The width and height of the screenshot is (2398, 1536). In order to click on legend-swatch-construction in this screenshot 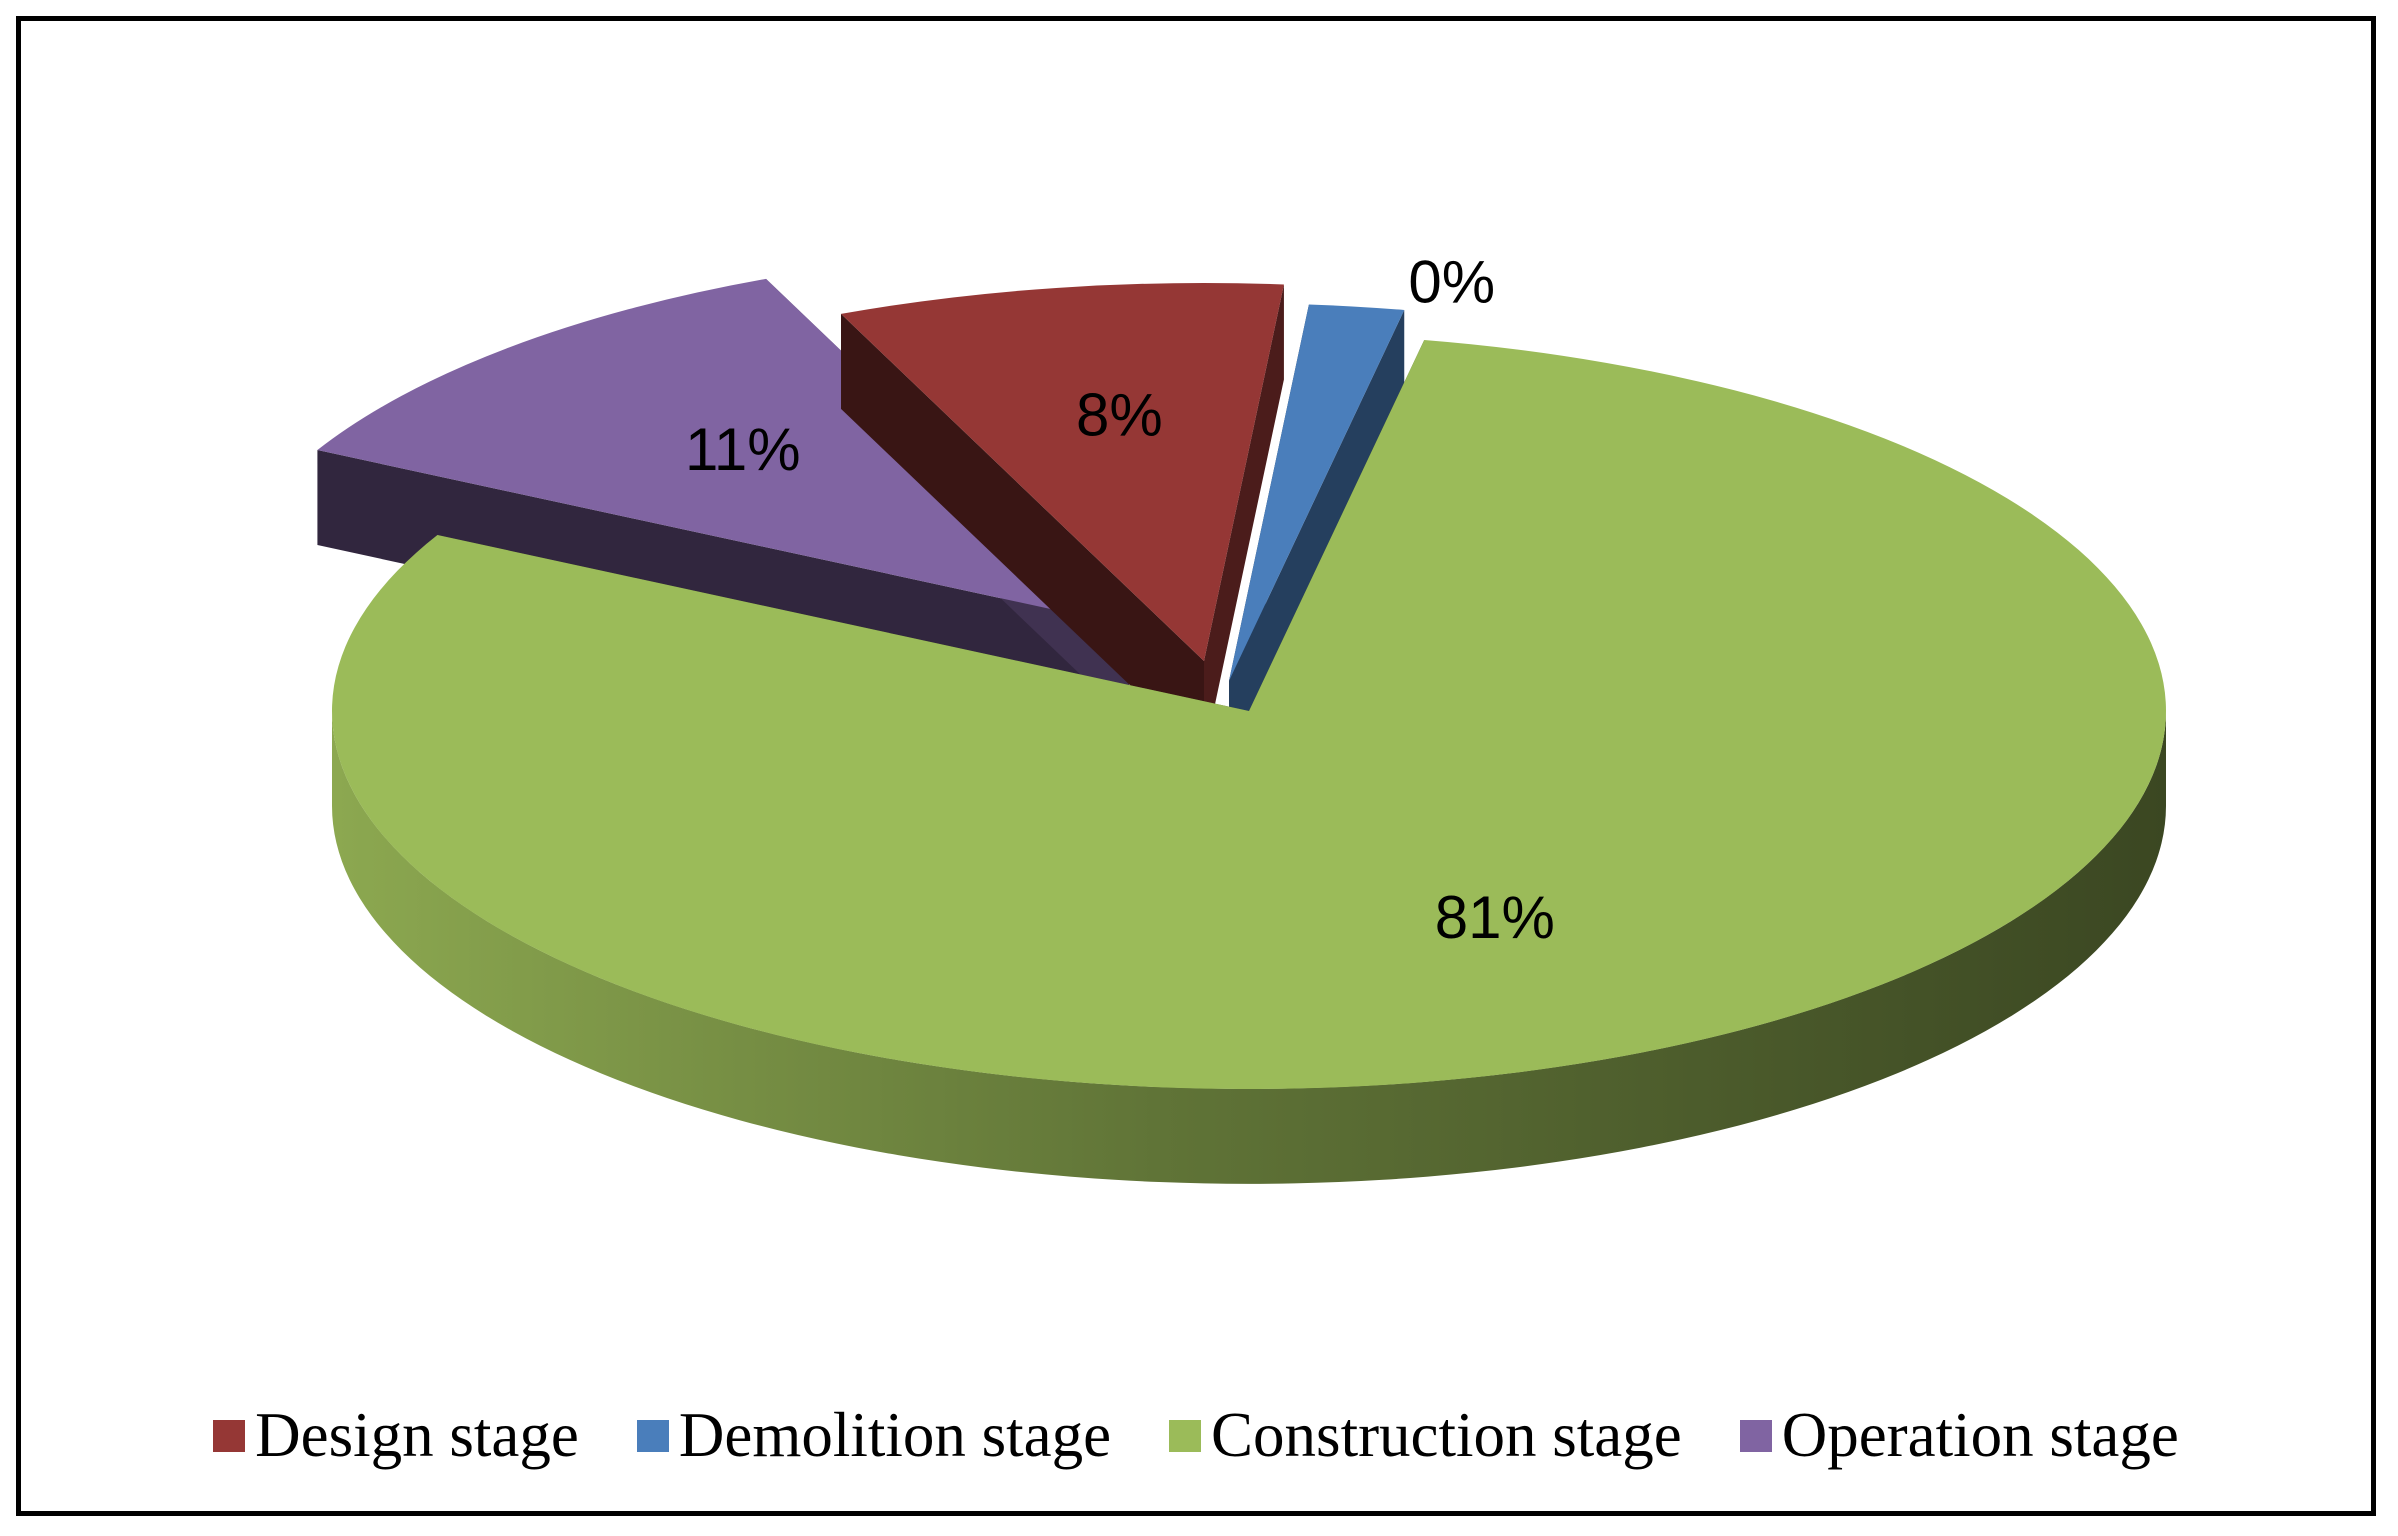, I will do `click(1185, 1435)`.